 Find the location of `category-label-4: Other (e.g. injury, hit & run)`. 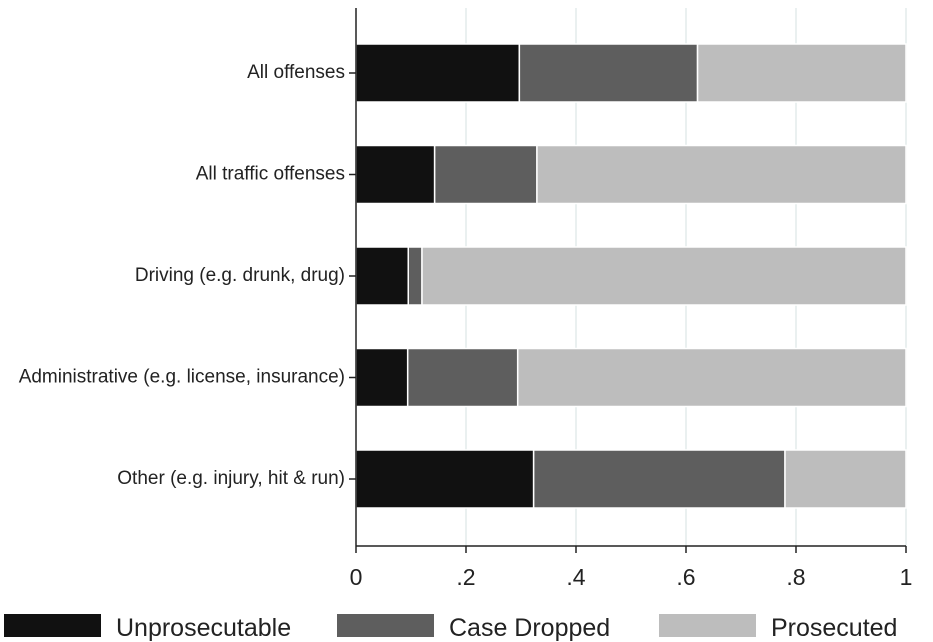

category-label-4: Other (e.g. injury, hit & run) is located at coordinates (231, 478).